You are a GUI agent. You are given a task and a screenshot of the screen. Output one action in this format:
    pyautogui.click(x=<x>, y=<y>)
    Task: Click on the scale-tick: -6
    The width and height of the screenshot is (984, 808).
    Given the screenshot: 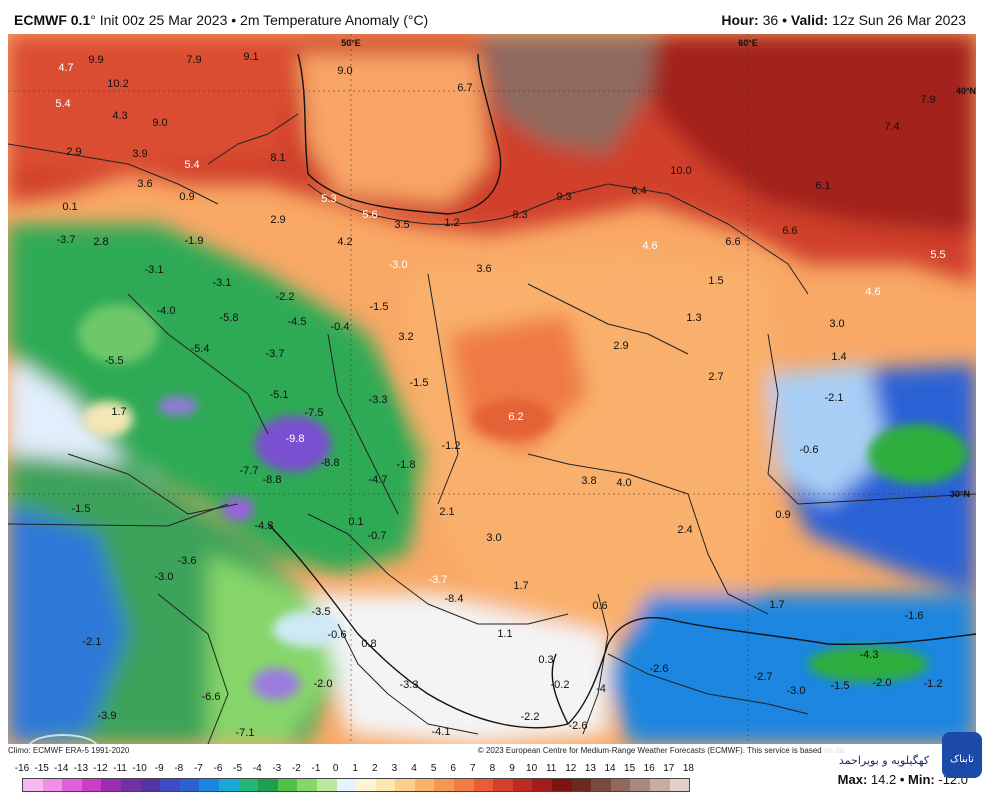 What is the action you would take?
    pyautogui.click(x=218, y=768)
    